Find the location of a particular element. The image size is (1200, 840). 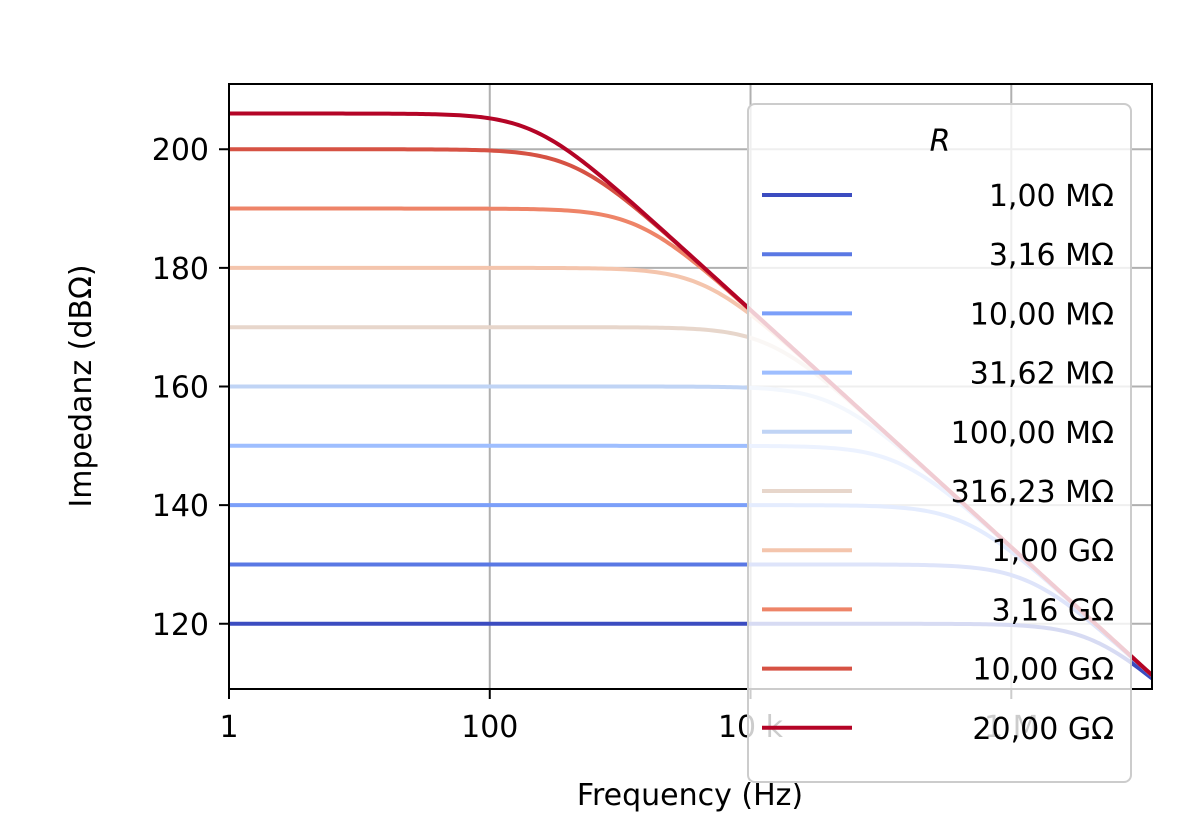

legend-label: 3,16 GΩ is located at coordinates (1052, 610).